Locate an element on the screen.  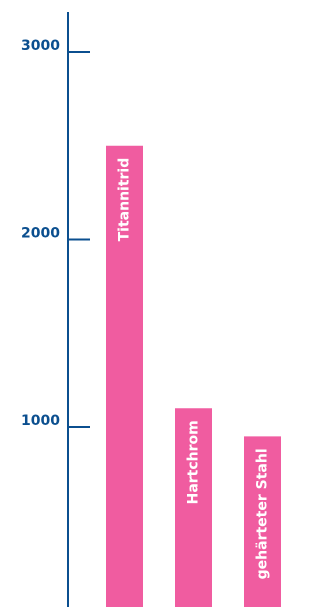
y-tick-label: 2000 is located at coordinates (40, 234).